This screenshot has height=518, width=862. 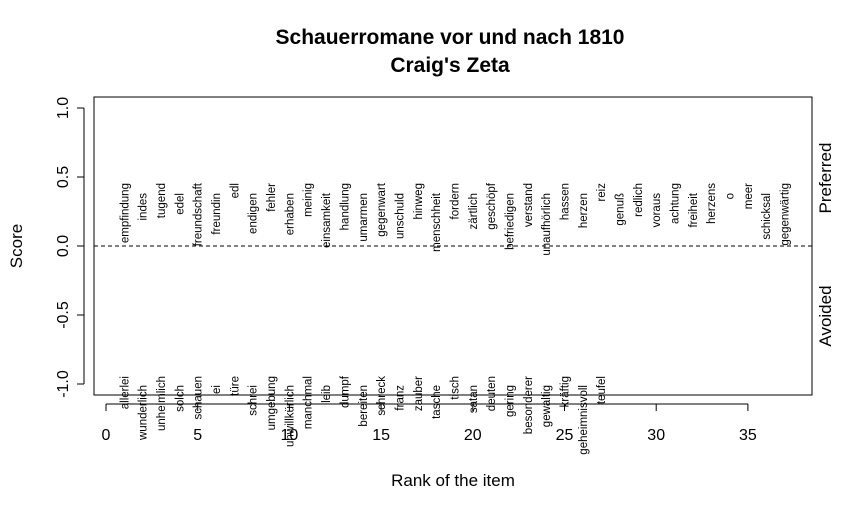 What do you see at coordinates (235, 386) in the screenshot?
I see `avoided-word-7: türe` at bounding box center [235, 386].